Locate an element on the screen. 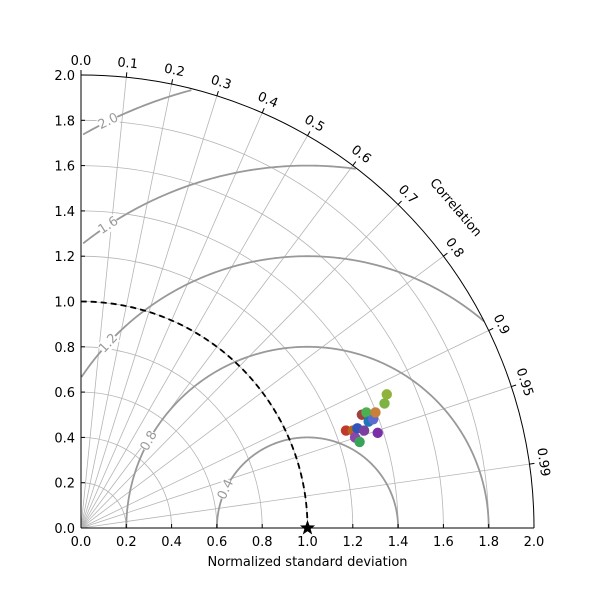 The width and height of the screenshot is (600, 600). y-tick-label: 0.0 is located at coordinates (64, 529).